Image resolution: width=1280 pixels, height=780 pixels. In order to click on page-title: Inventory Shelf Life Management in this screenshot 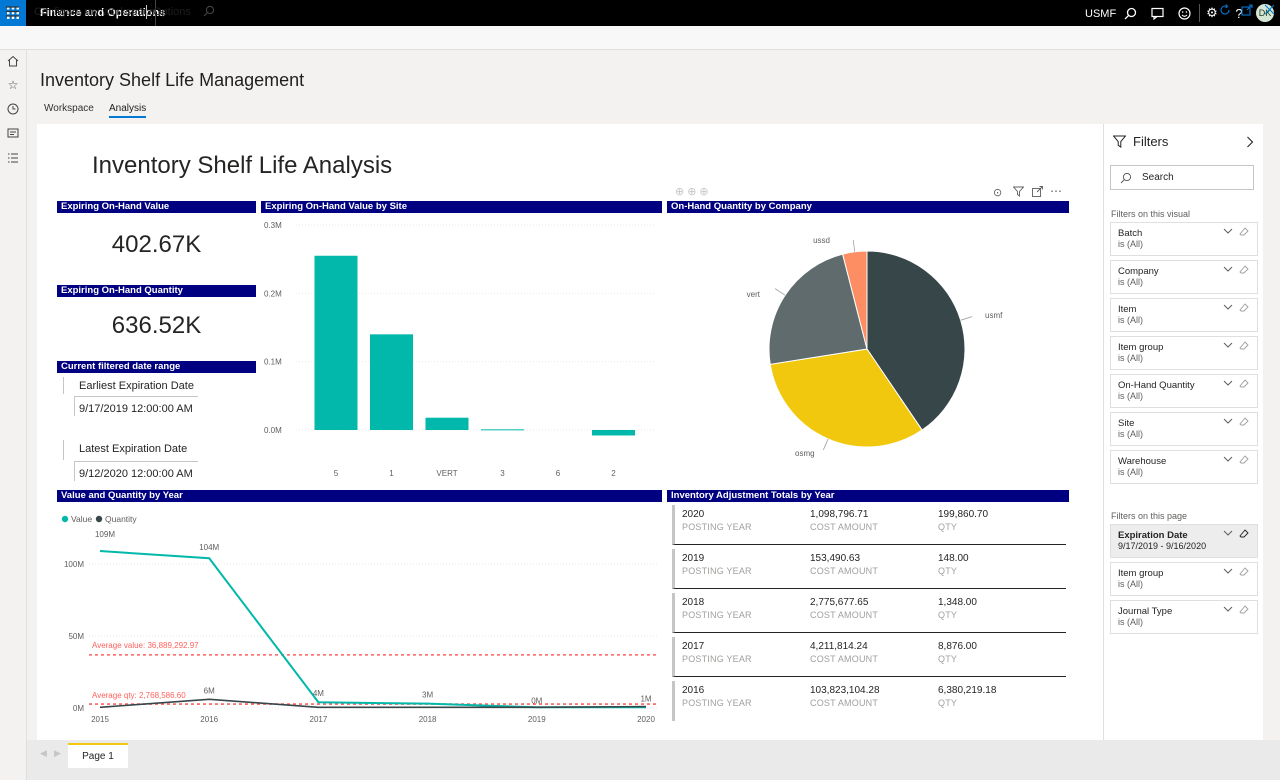, I will do `click(172, 80)`.